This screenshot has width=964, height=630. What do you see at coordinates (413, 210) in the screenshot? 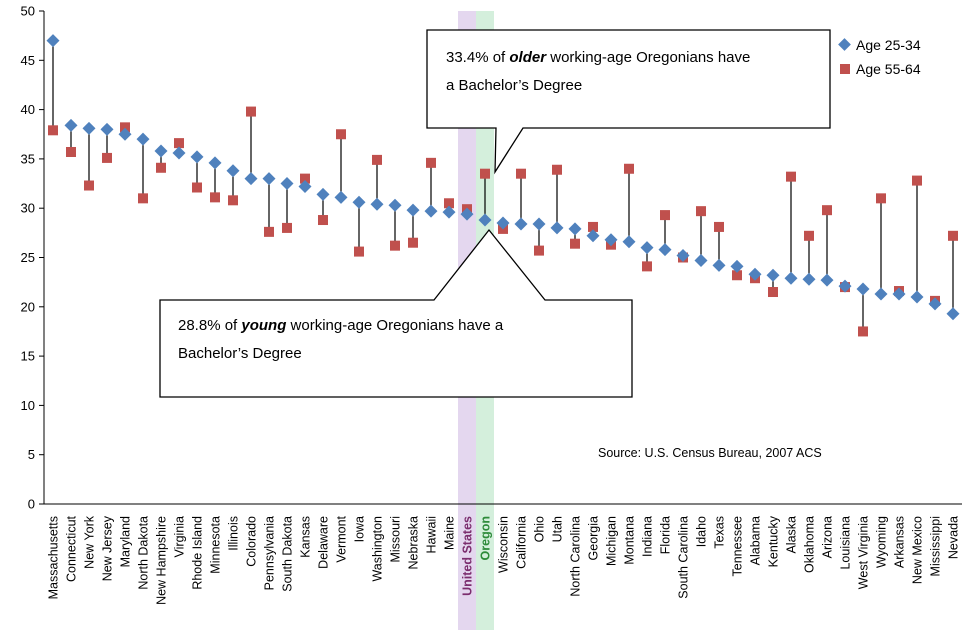
I see `point-age-25-34-nebraska` at bounding box center [413, 210].